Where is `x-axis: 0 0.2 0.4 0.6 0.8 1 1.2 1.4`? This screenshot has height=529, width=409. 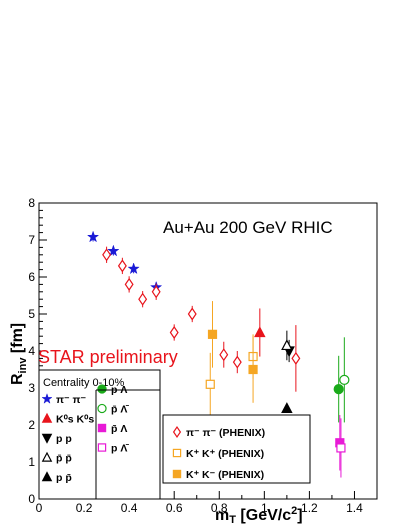 x-axis: 0 0.2 0.4 0.6 0.8 1 1.2 1.4 is located at coordinates (199, 503).